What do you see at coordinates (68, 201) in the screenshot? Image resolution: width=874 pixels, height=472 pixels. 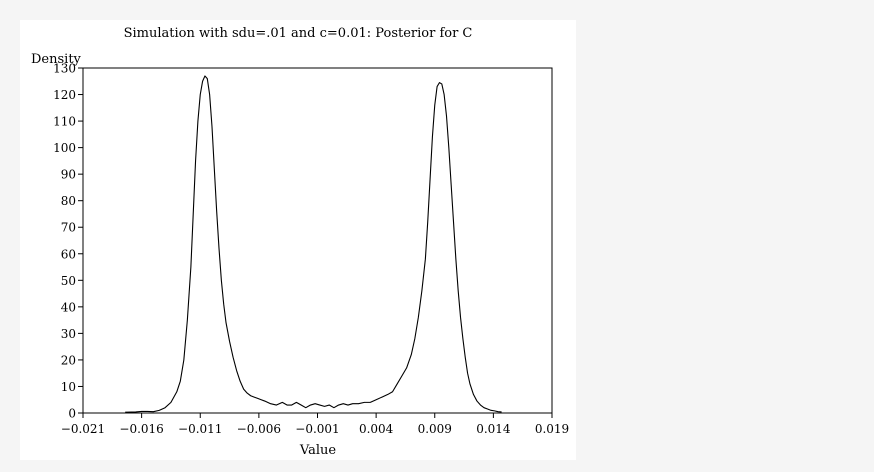 I see `y-tick-label: 80` at bounding box center [68, 201].